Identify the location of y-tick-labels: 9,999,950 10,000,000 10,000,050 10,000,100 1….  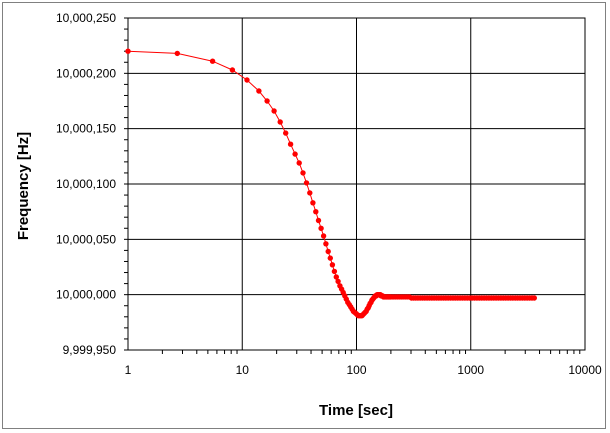
(86, 184).